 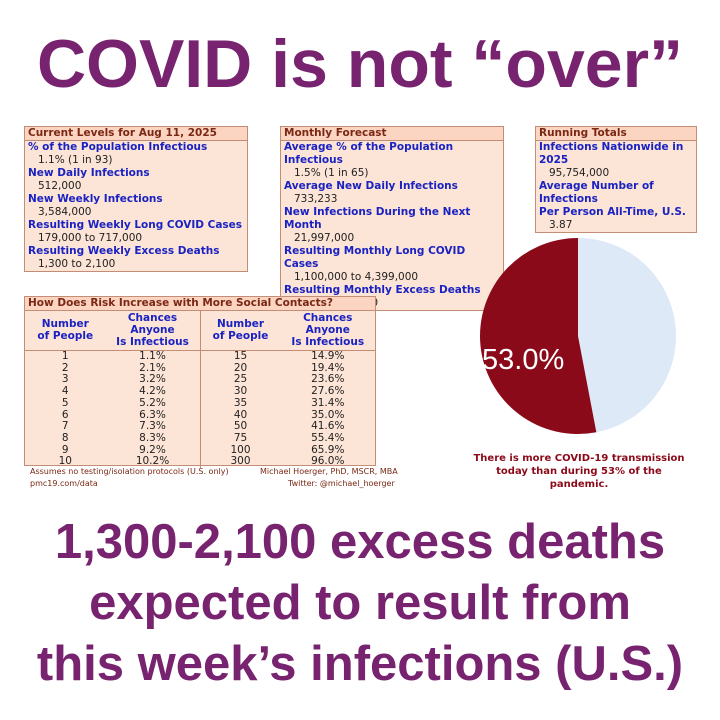 What do you see at coordinates (240, 415) in the screenshot?
I see `number-cell: 40` at bounding box center [240, 415].